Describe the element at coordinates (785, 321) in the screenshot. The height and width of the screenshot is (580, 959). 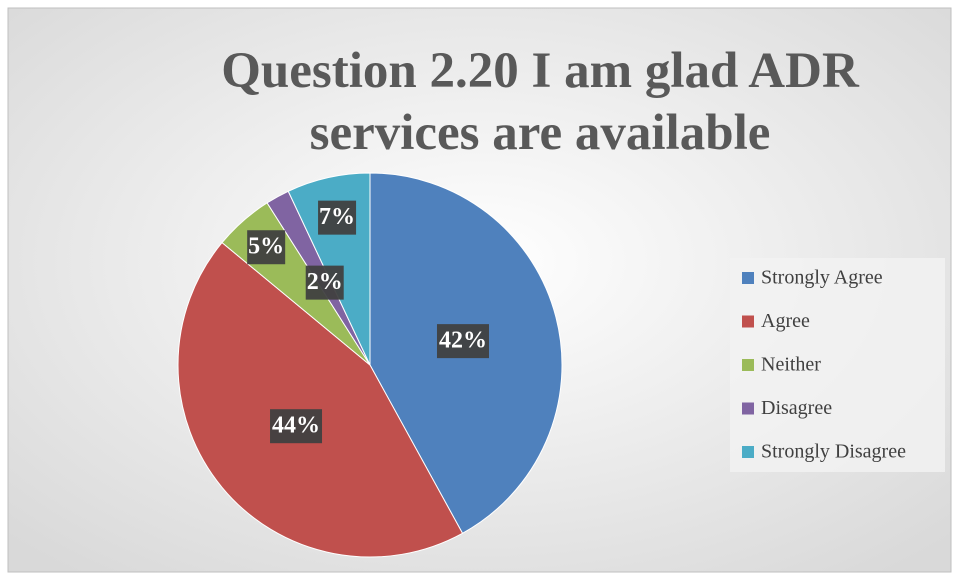
I see `legend-label: Agree` at that location.